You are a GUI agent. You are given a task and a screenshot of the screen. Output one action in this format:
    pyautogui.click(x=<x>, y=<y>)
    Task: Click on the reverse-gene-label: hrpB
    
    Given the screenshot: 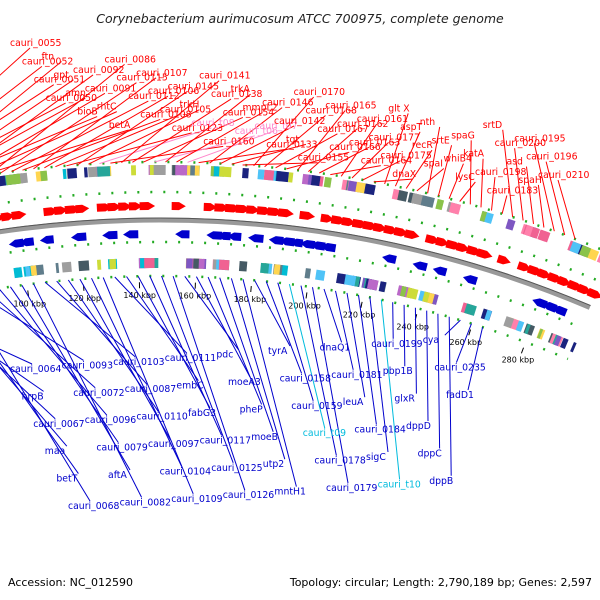 What is the action you would take?
    pyautogui.click(x=33, y=396)
    